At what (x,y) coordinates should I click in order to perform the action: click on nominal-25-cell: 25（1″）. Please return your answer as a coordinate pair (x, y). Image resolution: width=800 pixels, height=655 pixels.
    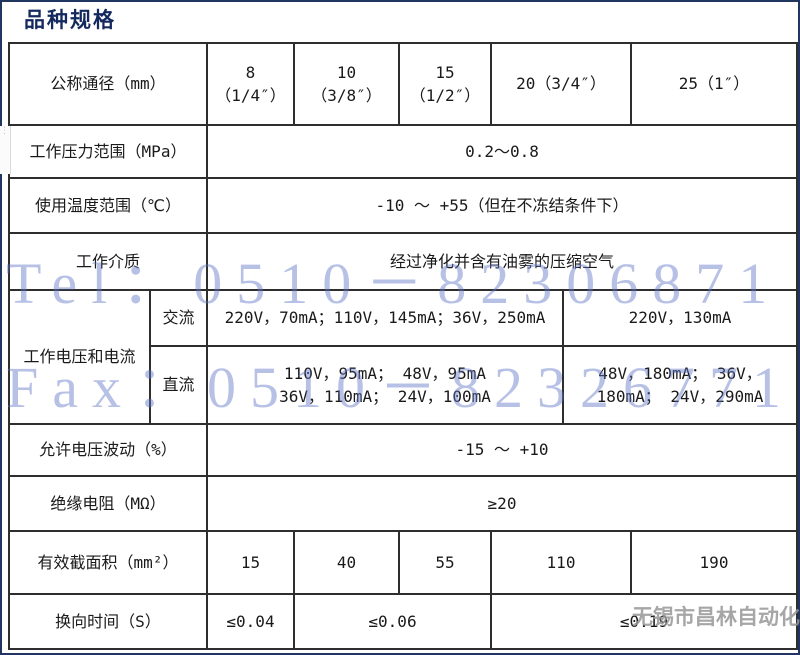
    Looking at the image, I should click on (714, 84).